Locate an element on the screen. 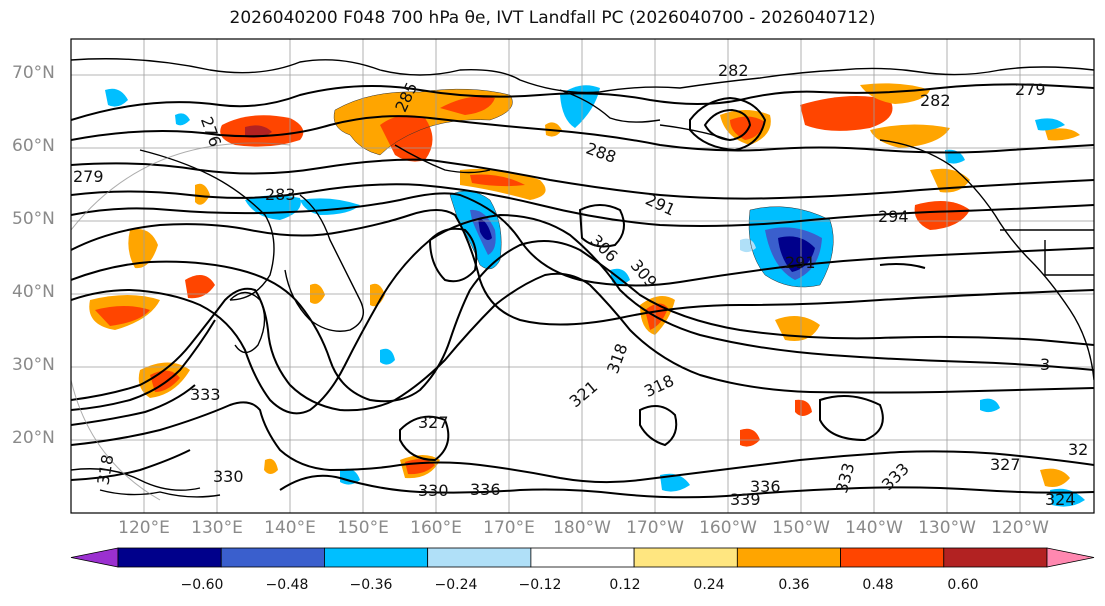 This screenshot has height=606, width=1105. colorbar-tick-label: −0.12 is located at coordinates (540, 585).